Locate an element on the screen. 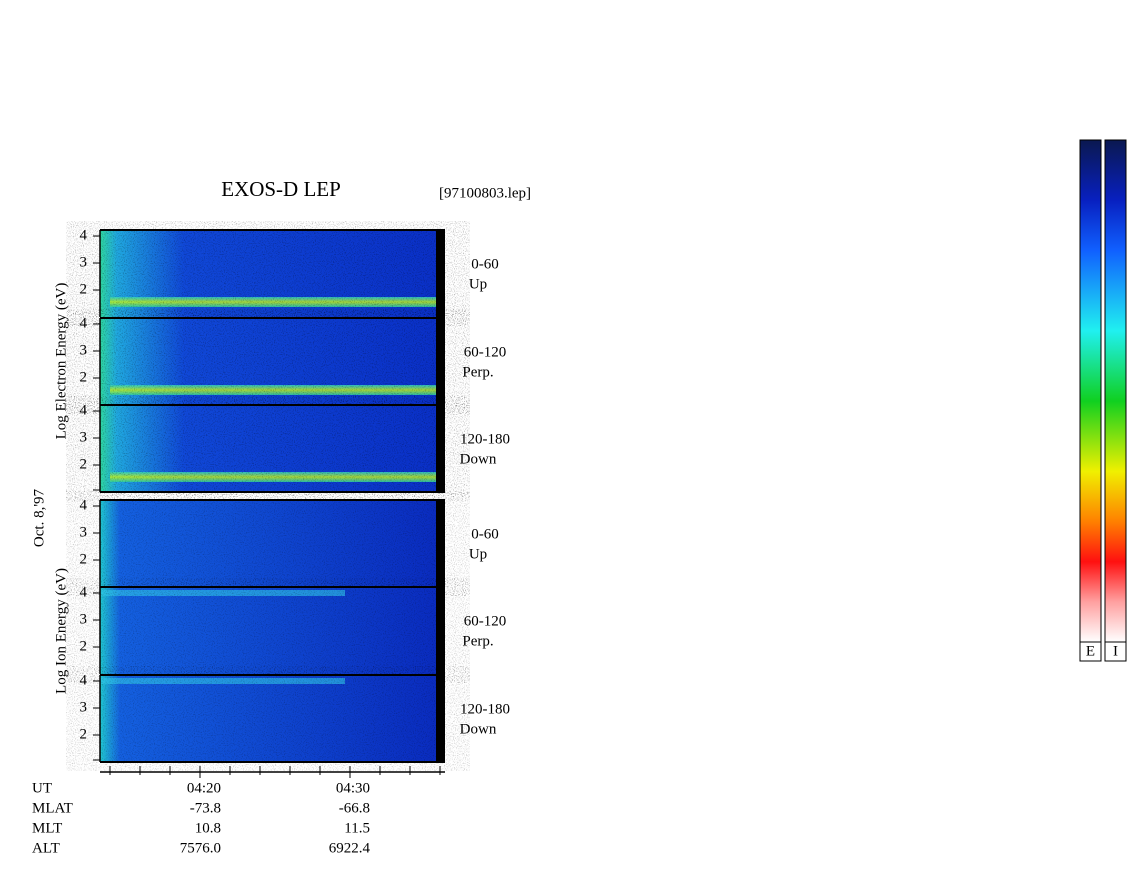 The height and width of the screenshot is (875, 1130). row-label: UT is located at coordinates (42, 788).